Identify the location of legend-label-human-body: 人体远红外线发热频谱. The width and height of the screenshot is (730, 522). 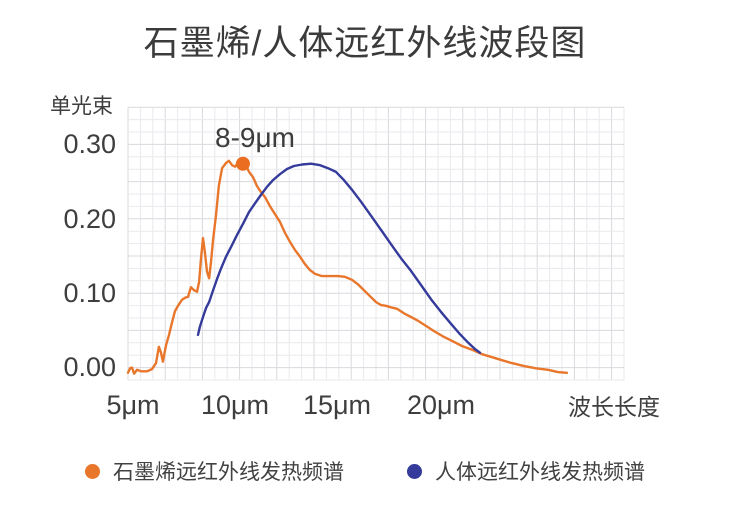
(540, 472).